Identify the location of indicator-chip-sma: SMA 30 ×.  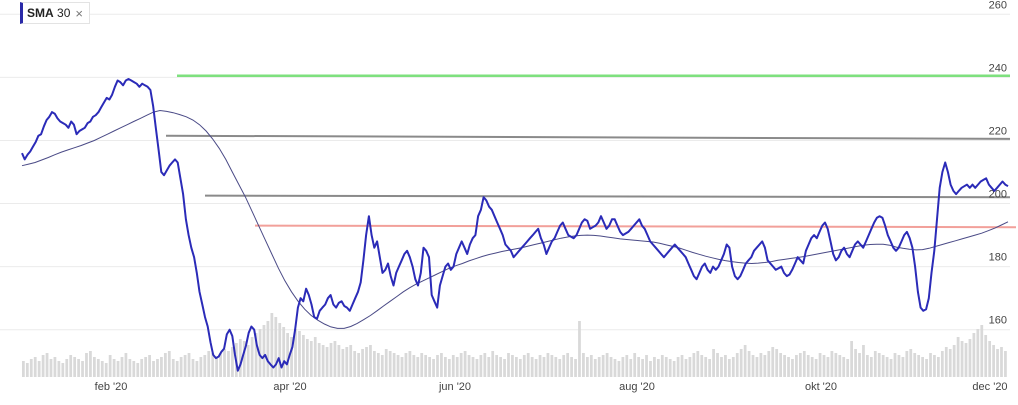
(55, 13).